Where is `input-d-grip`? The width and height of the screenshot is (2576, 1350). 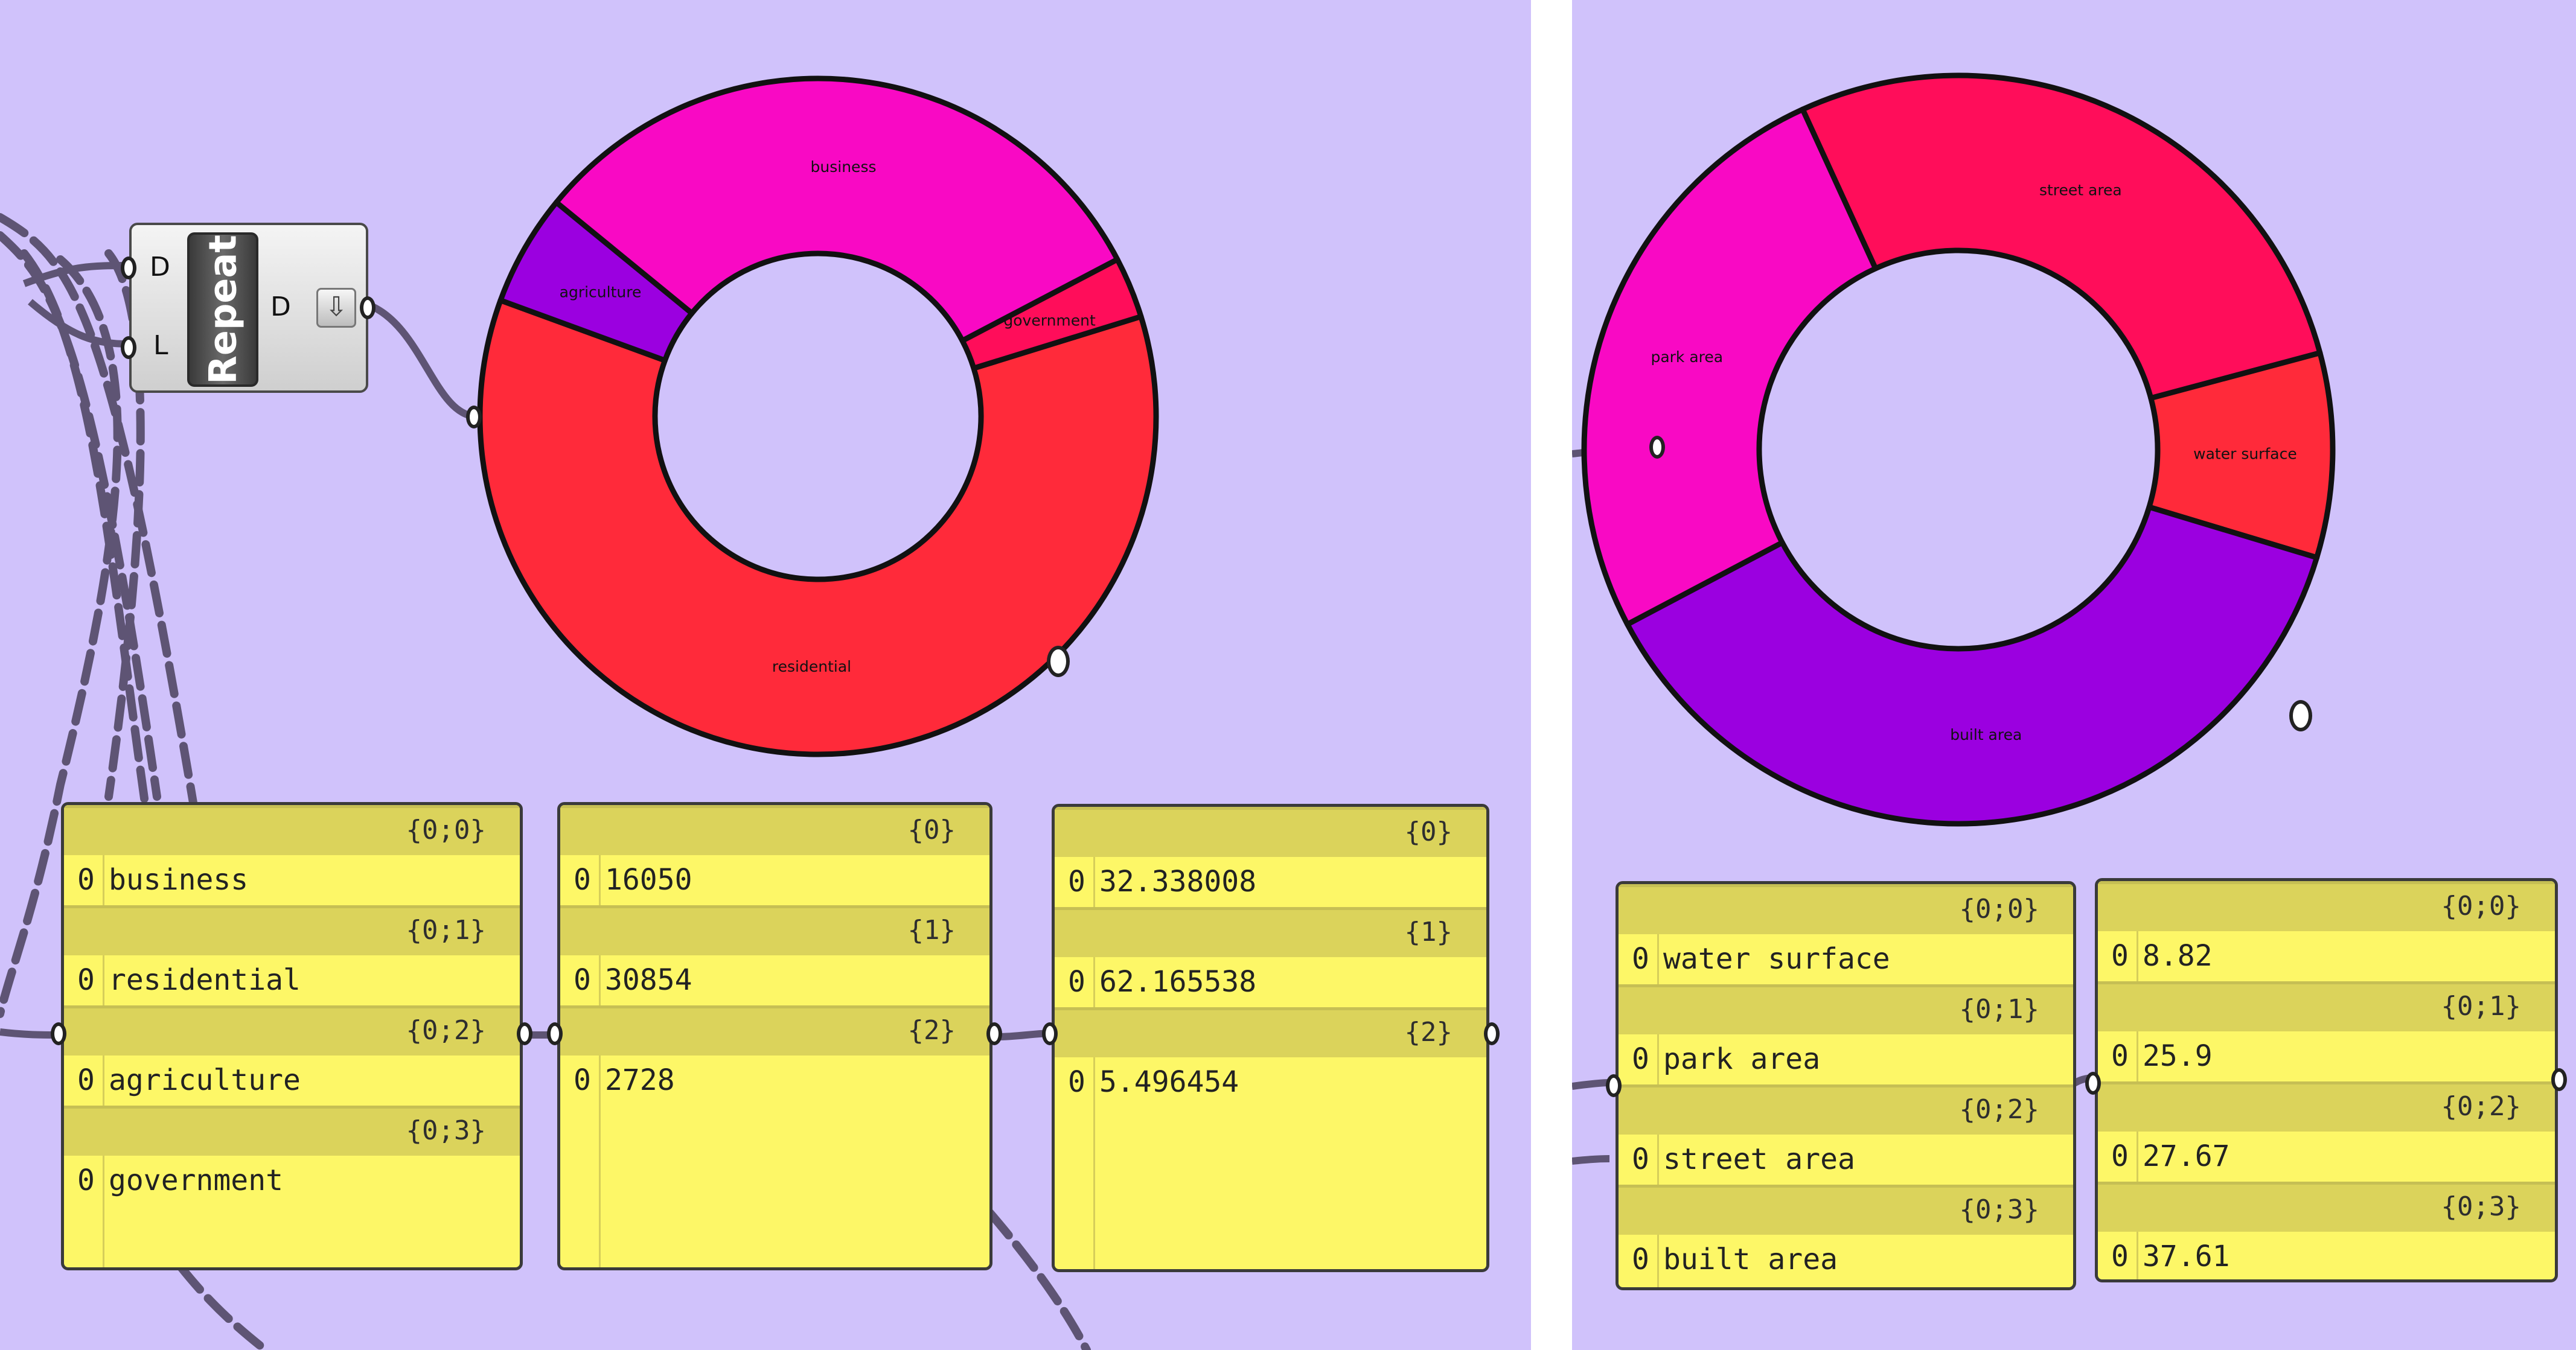 input-d-grip is located at coordinates (128, 267).